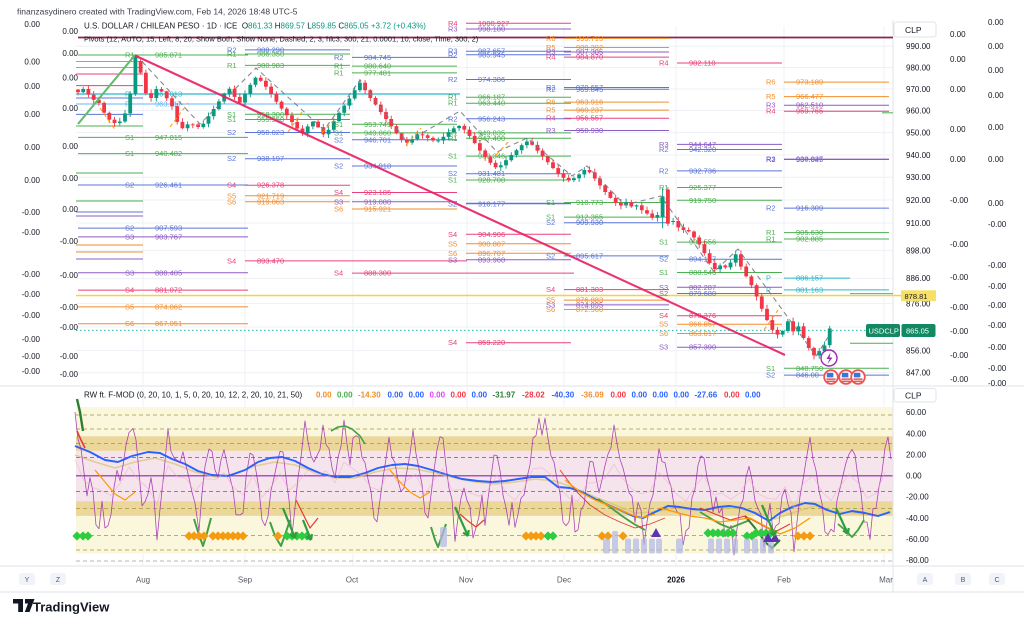  I want to click on svg-text: 985.871, so click(168, 55).